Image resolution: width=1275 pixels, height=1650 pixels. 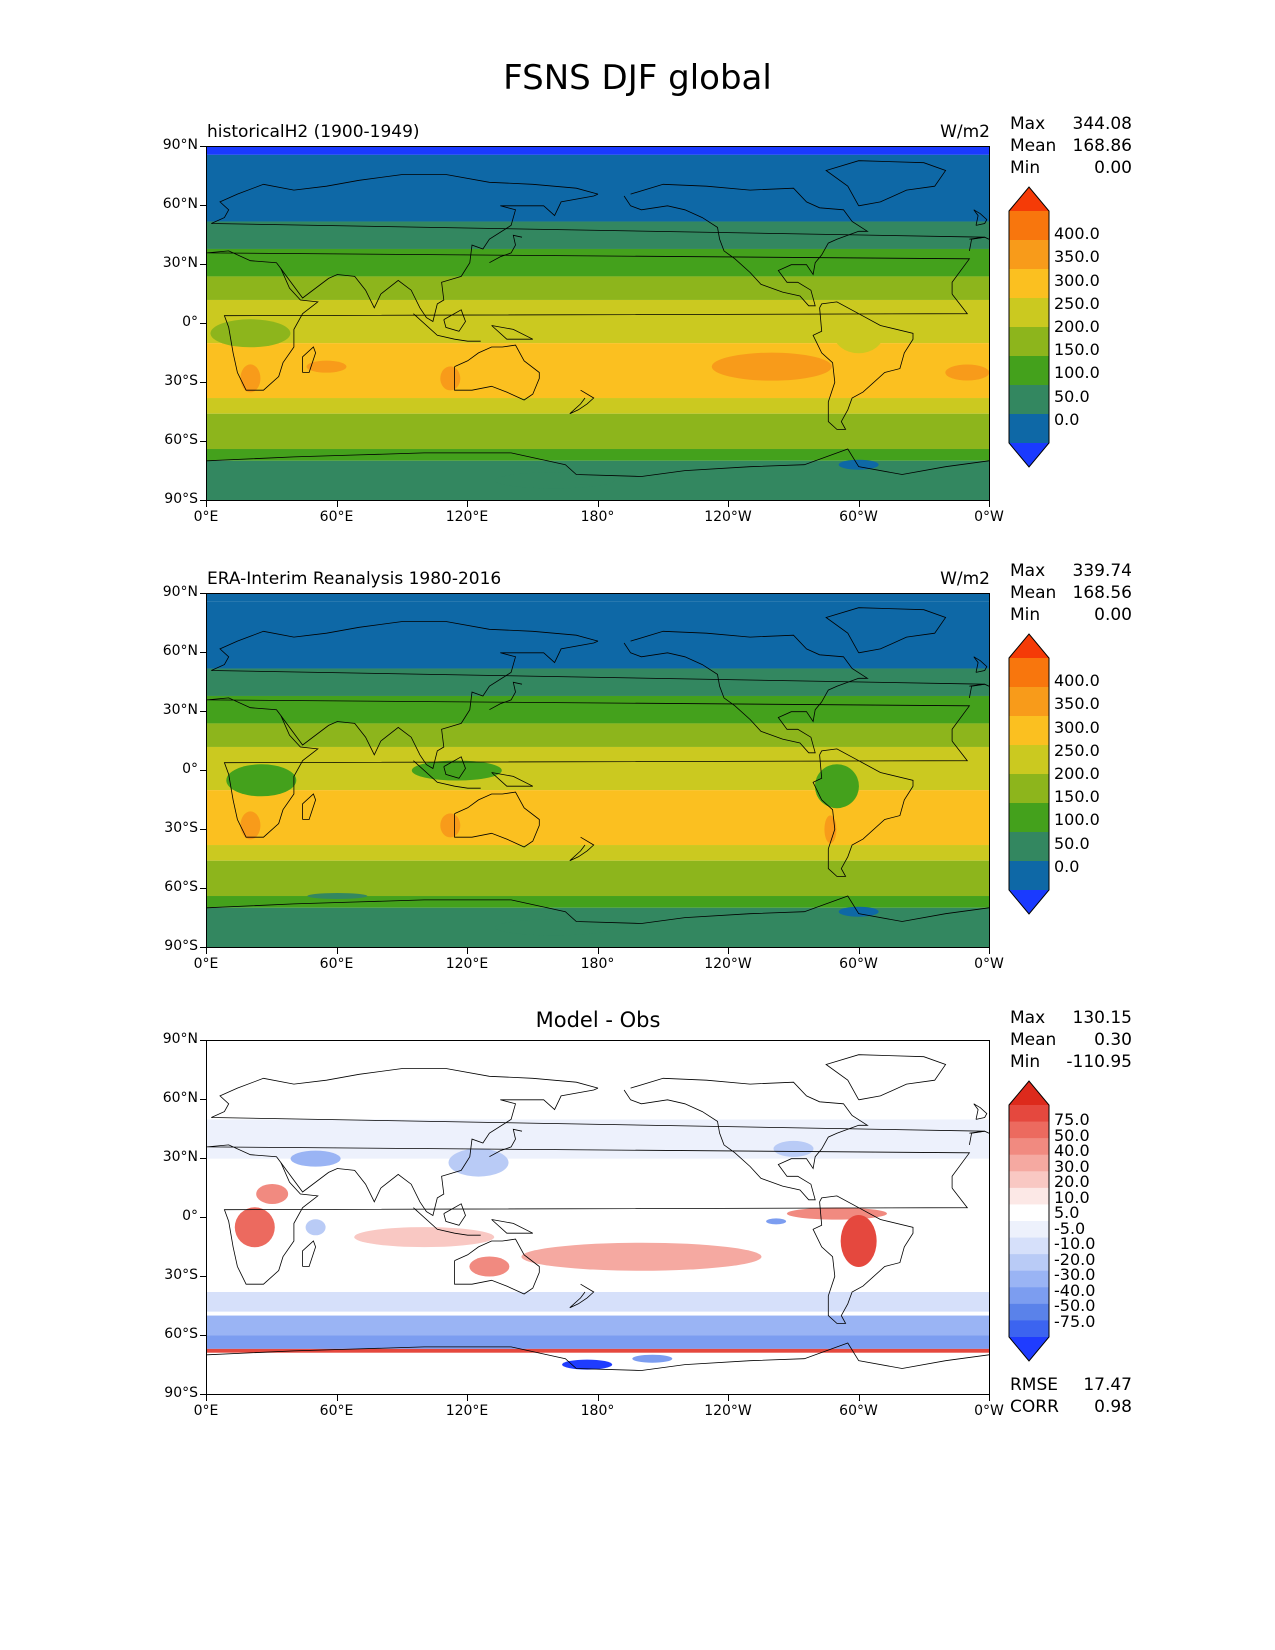 What do you see at coordinates (1102, 146) in the screenshot?
I see `stat-value: 168.86` at bounding box center [1102, 146].